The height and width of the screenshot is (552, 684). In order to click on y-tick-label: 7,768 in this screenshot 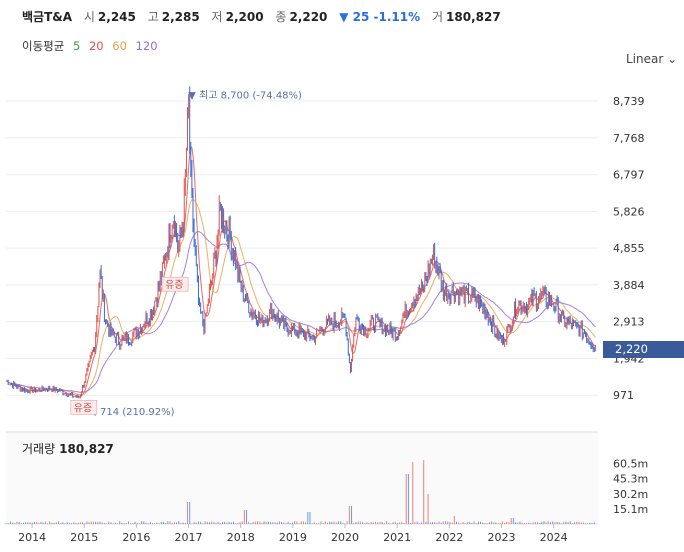, I will do `click(629, 138)`.